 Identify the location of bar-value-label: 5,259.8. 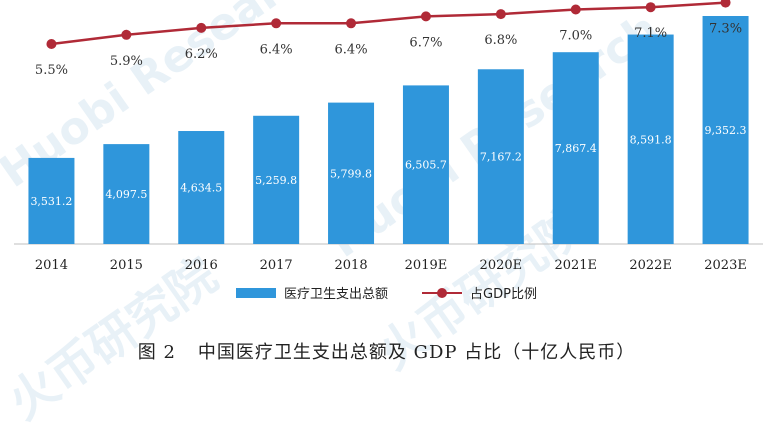
(276, 180).